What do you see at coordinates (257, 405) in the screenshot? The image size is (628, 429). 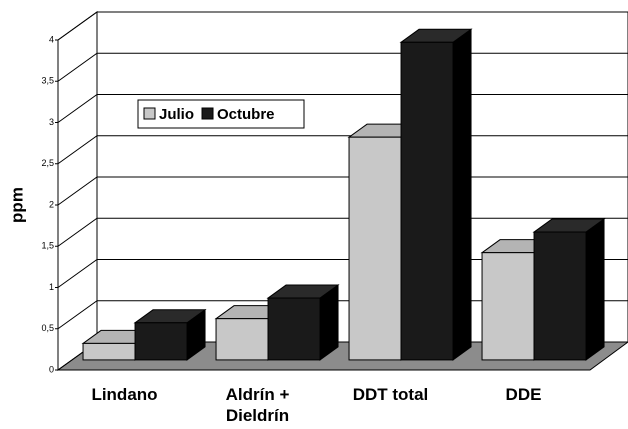 I see `x-tick-label: Aldrín + Dieldrín` at bounding box center [257, 405].